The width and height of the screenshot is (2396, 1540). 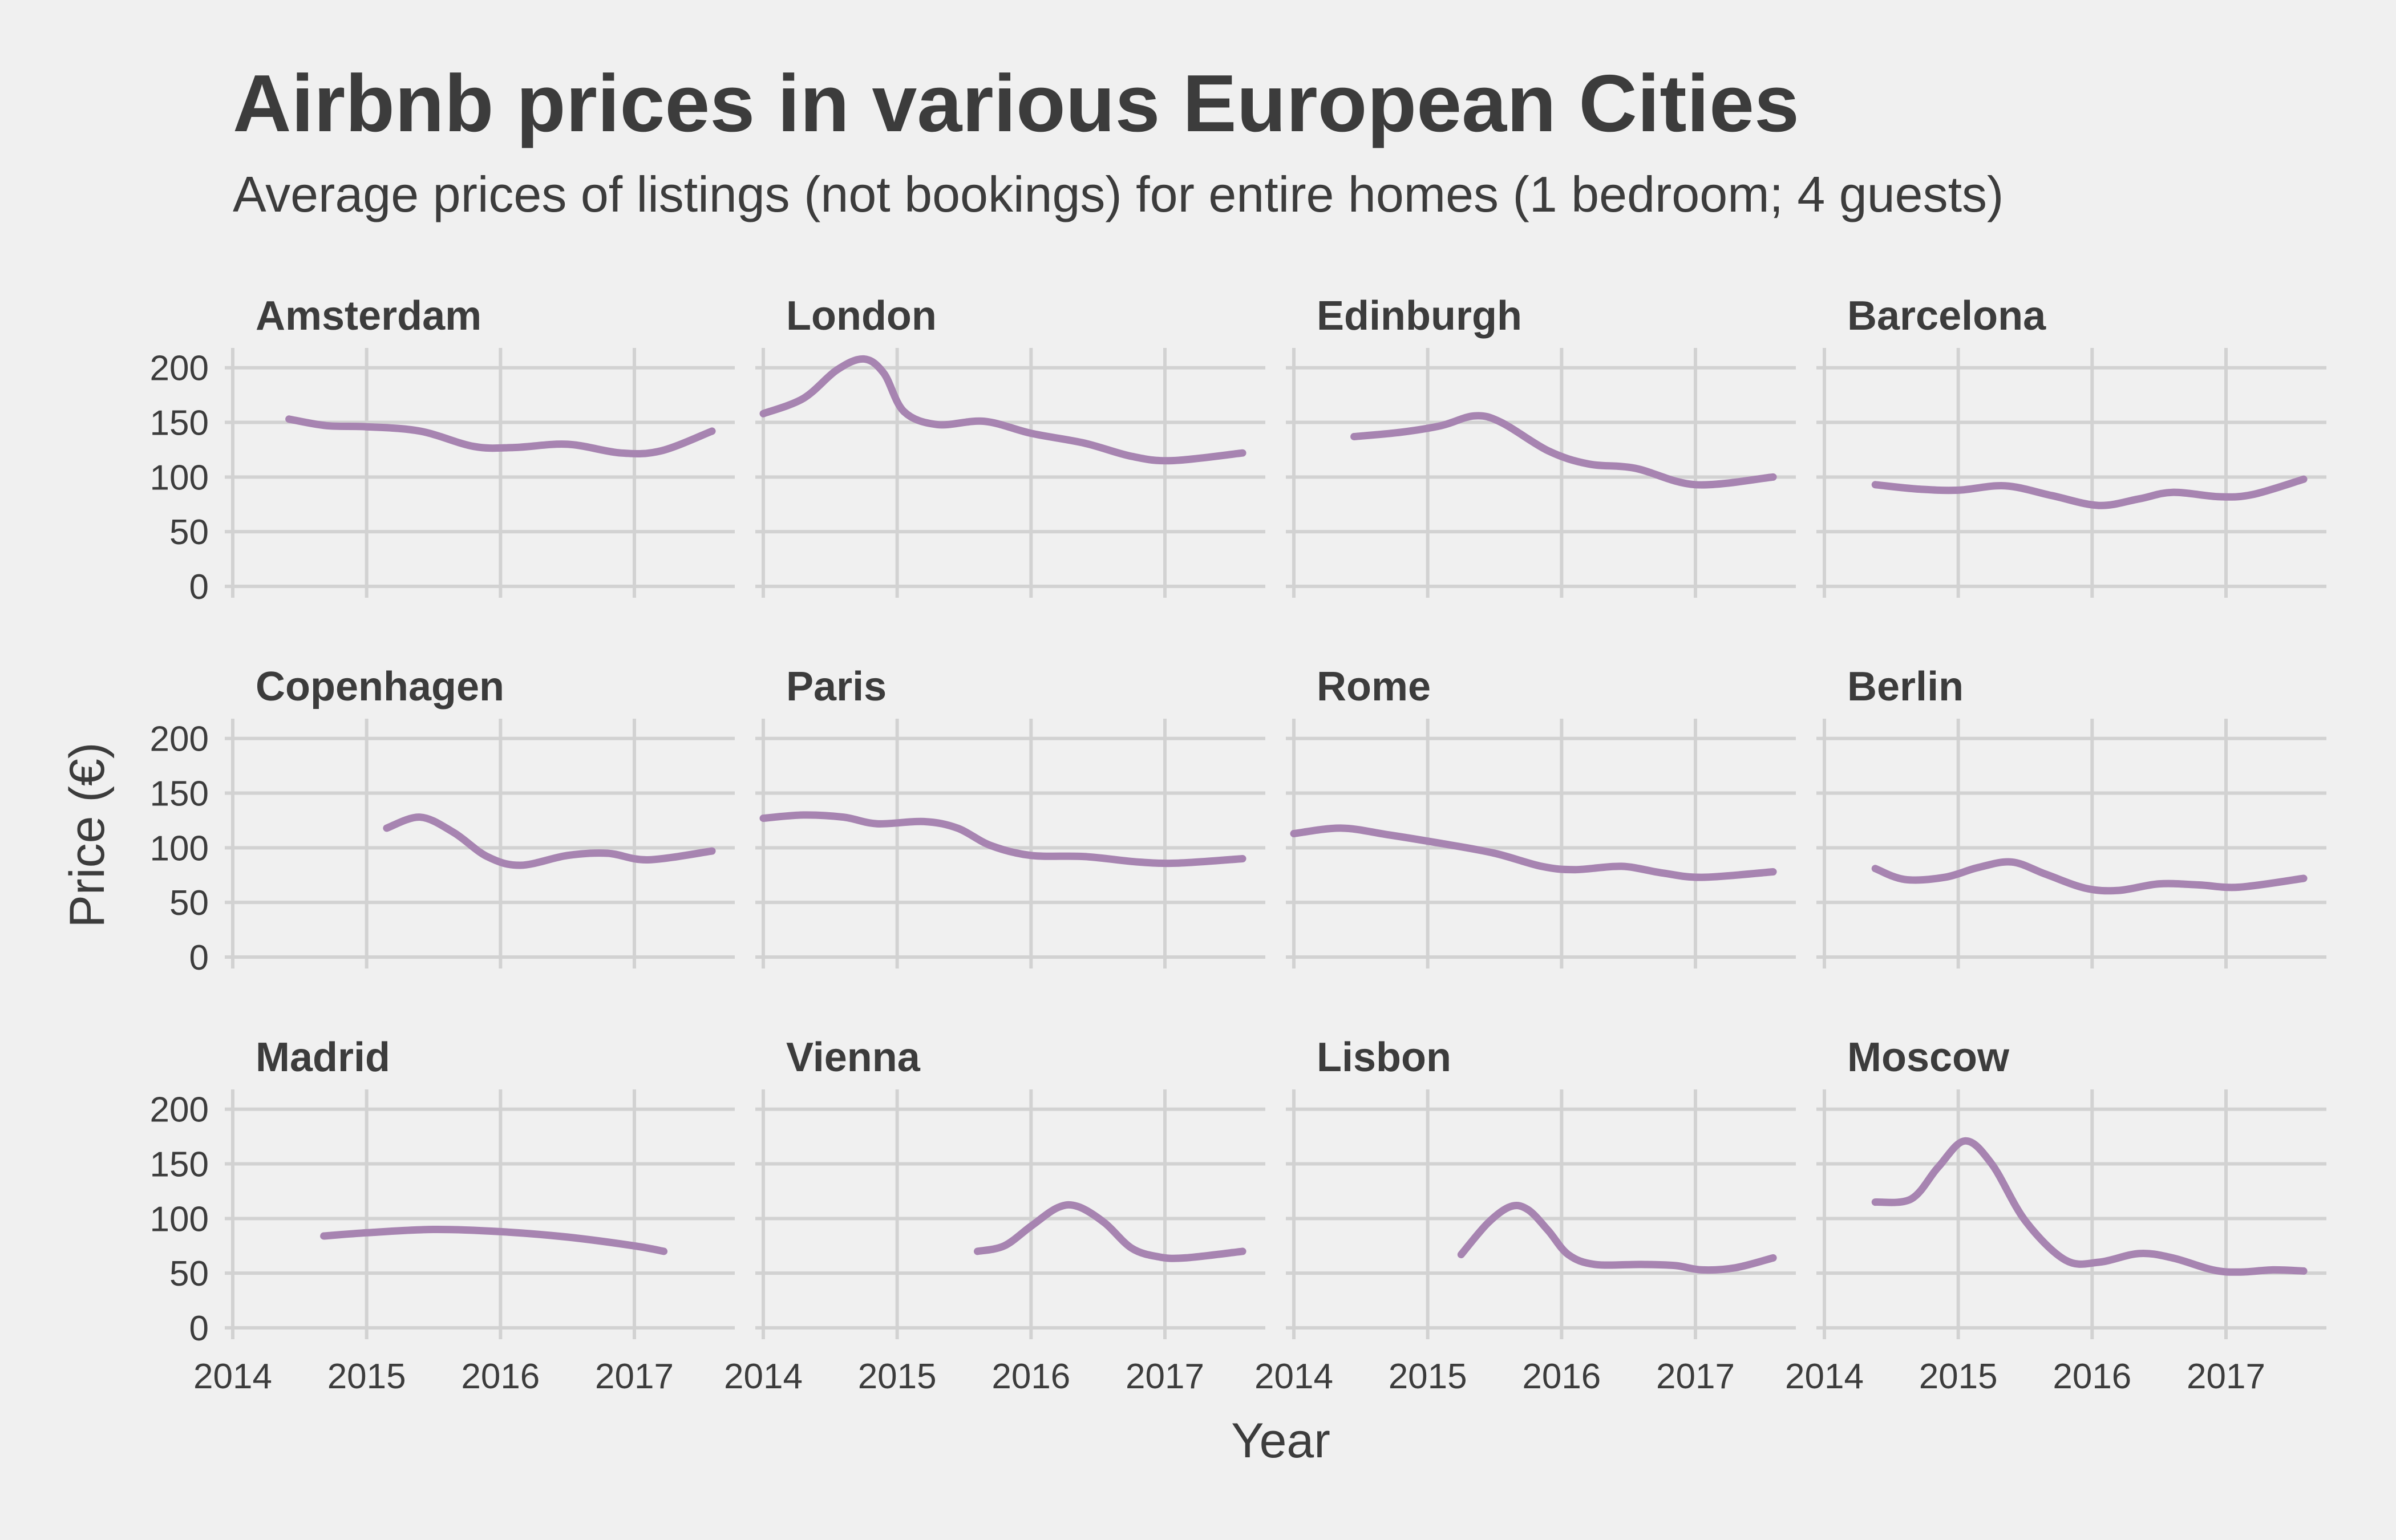 I want to click on facet-rome: Rome, so click(x=1541, y=816).